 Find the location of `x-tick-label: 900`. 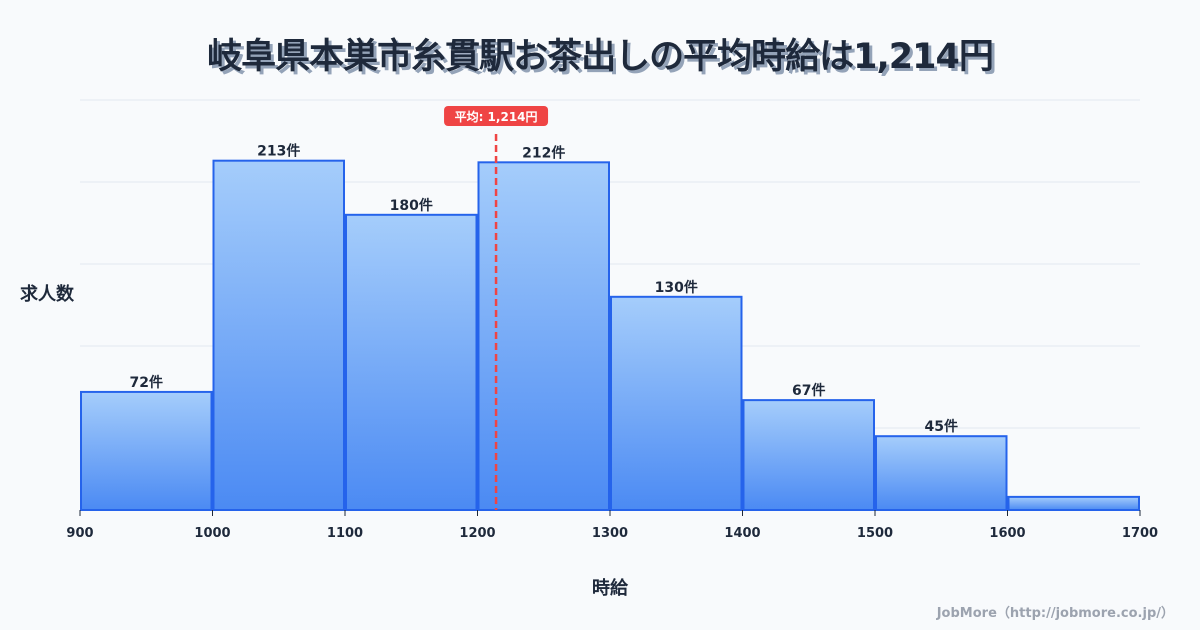

x-tick-label: 900 is located at coordinates (79, 533).